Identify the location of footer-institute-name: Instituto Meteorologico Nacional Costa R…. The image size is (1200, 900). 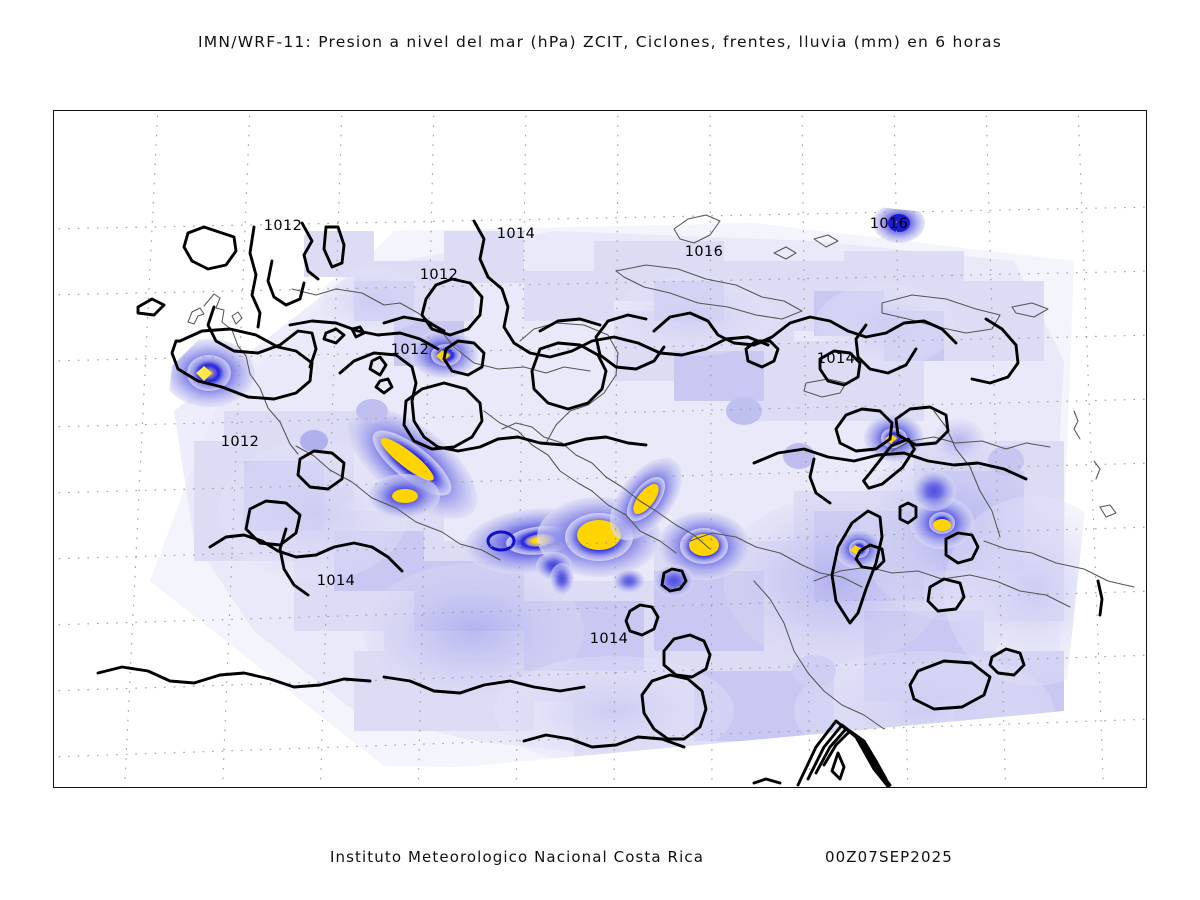
(517, 857).